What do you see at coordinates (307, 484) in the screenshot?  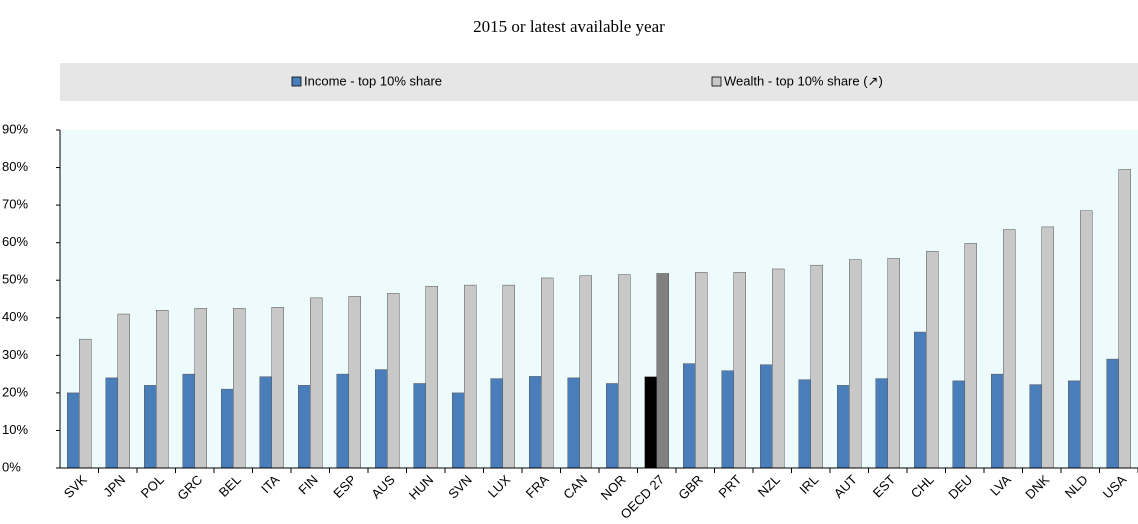 I see `x-tick-label: FIN` at bounding box center [307, 484].